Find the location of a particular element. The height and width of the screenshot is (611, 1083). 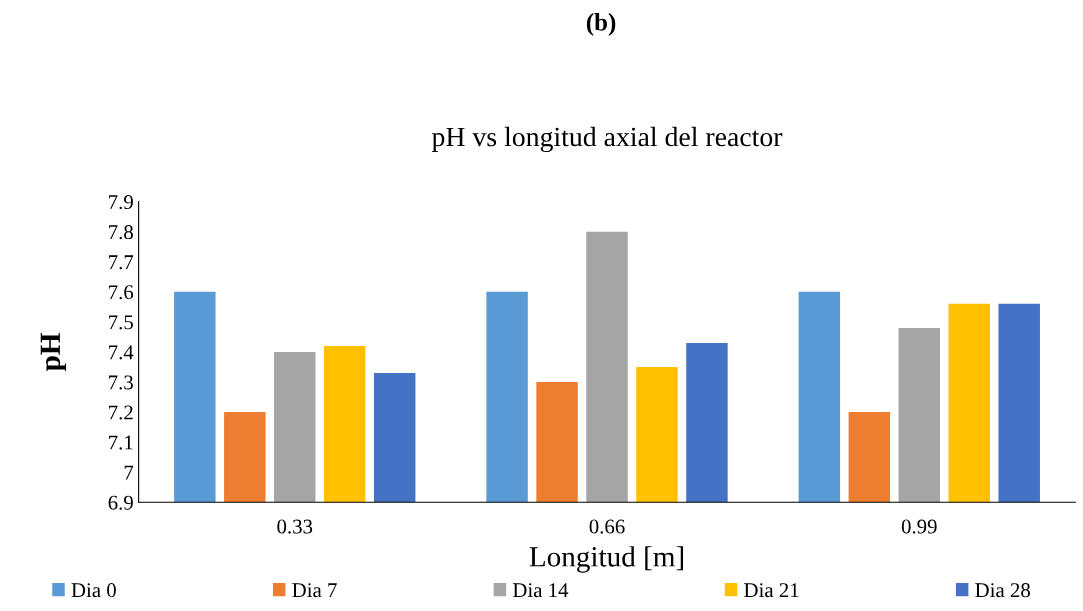

y-axis-title: pH is located at coordinates (53, 352).